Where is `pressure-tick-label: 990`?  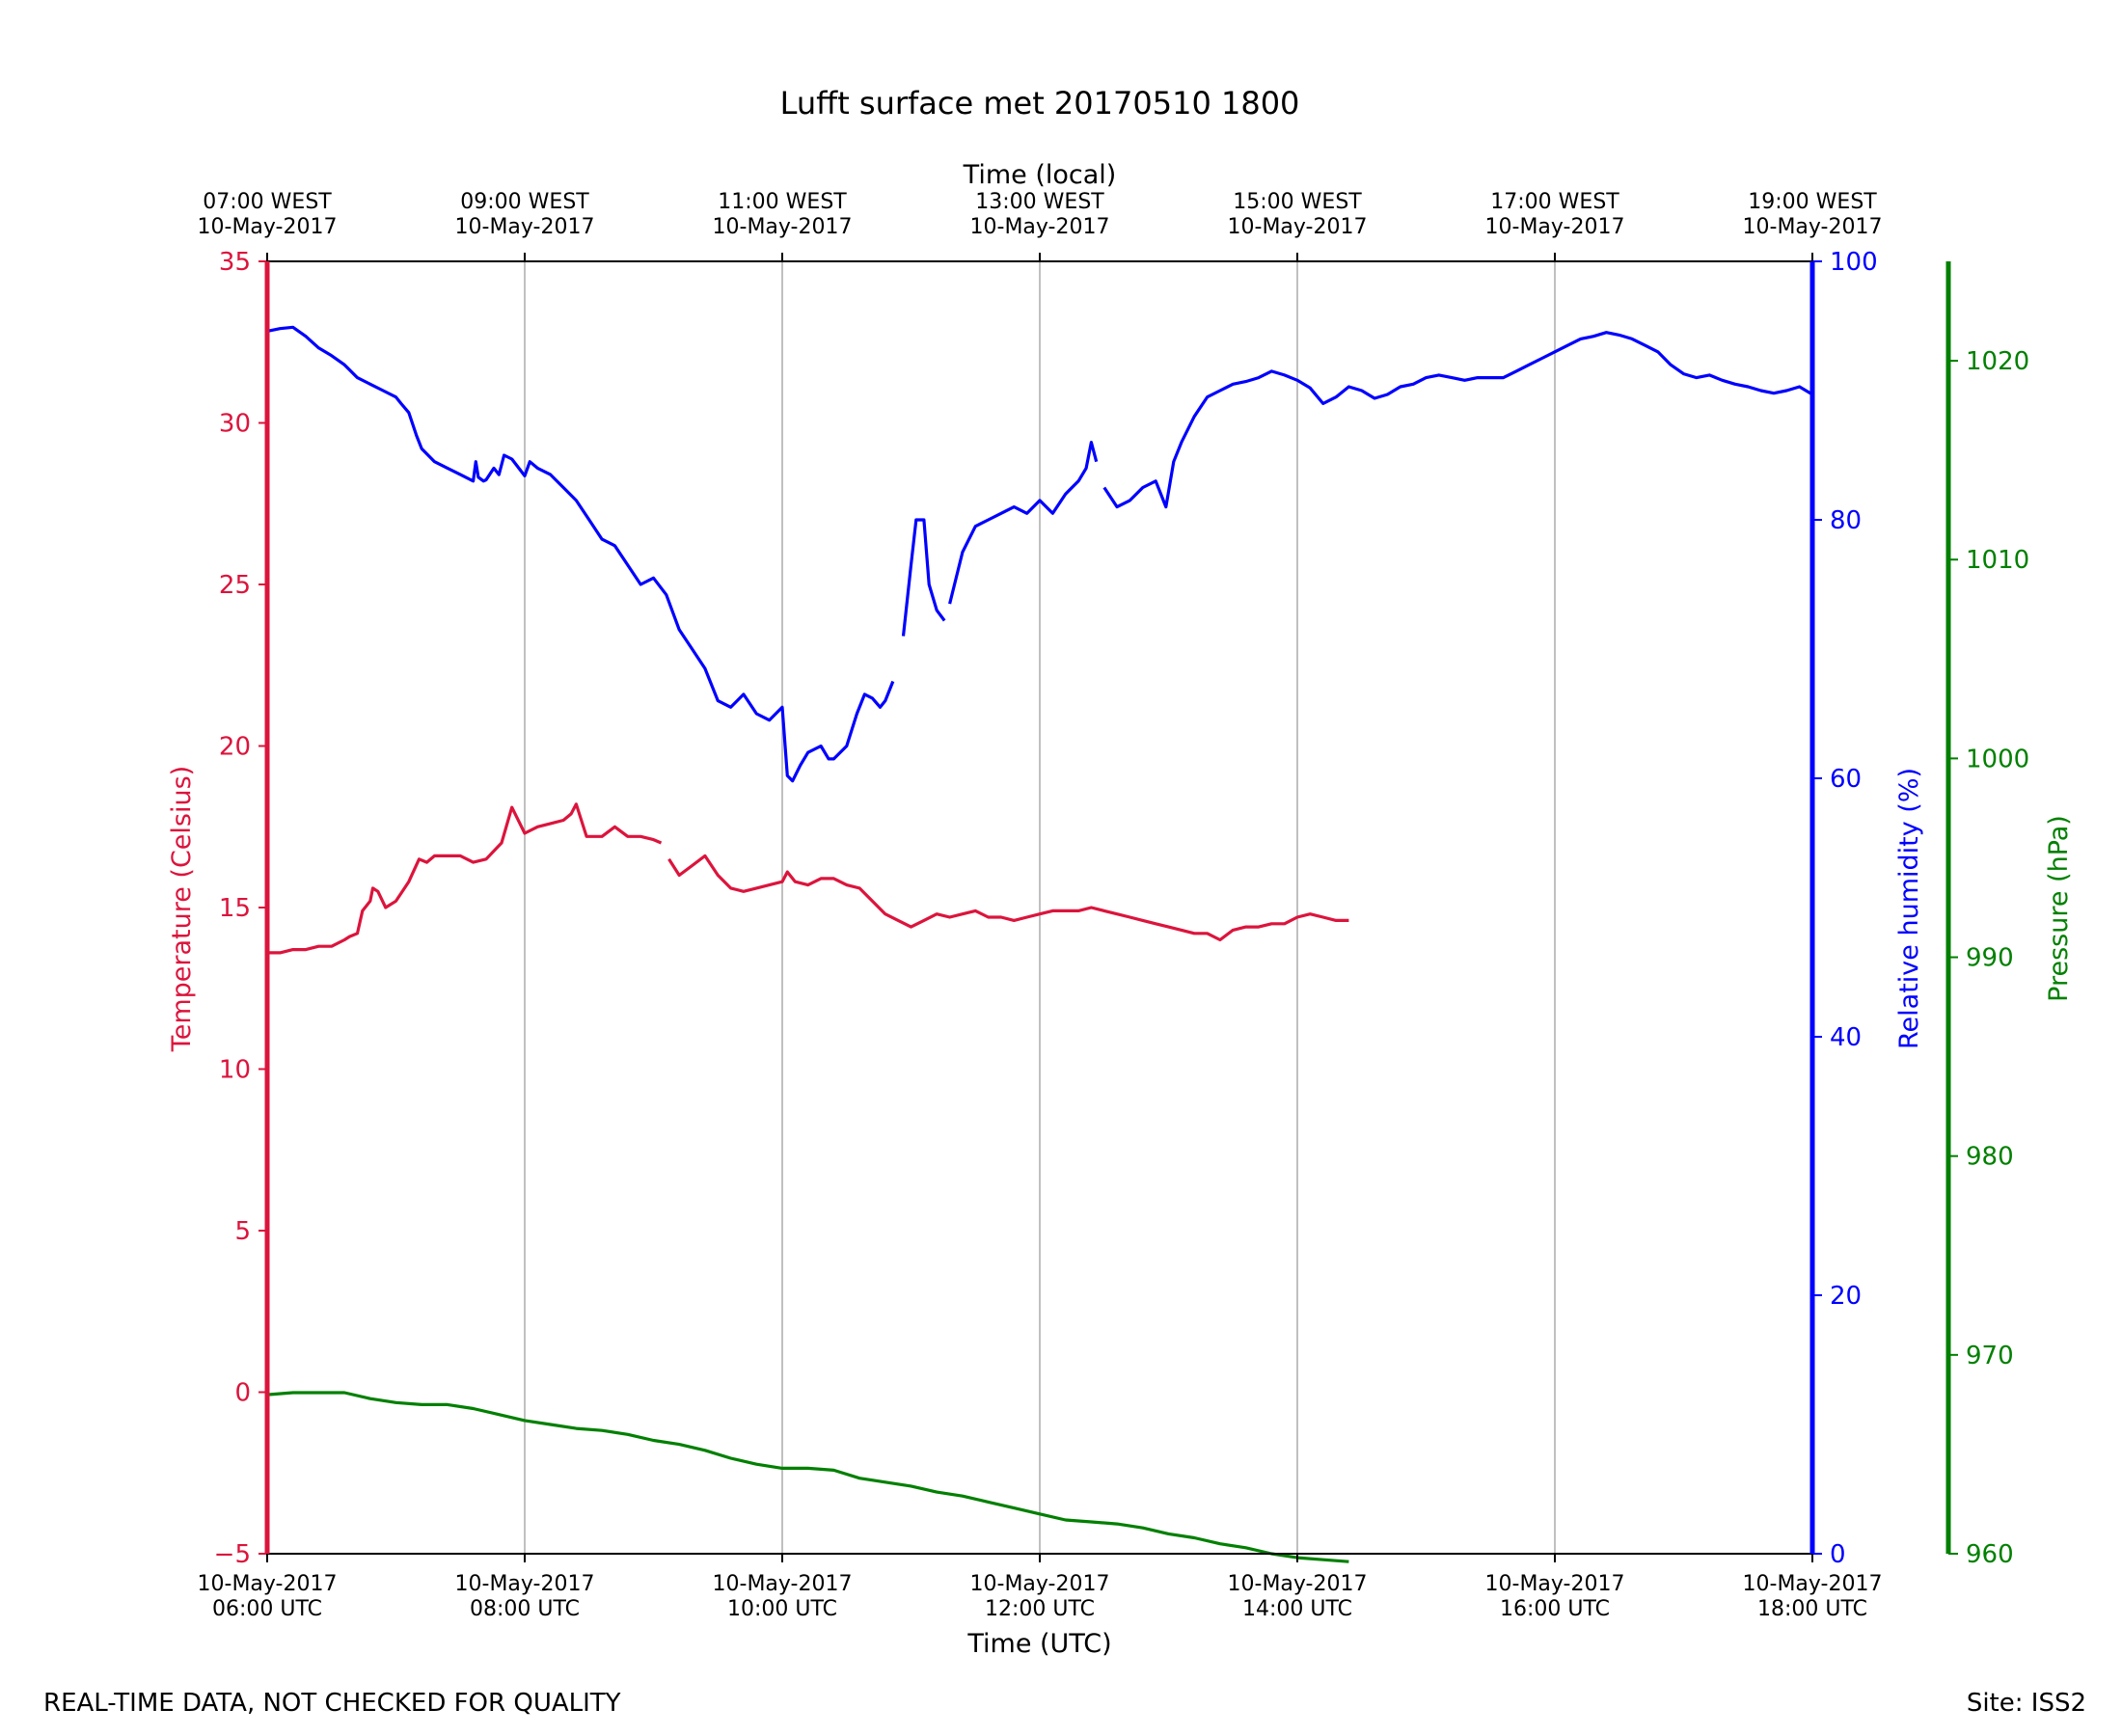
pressure-tick-label: 990 is located at coordinates (1990, 958).